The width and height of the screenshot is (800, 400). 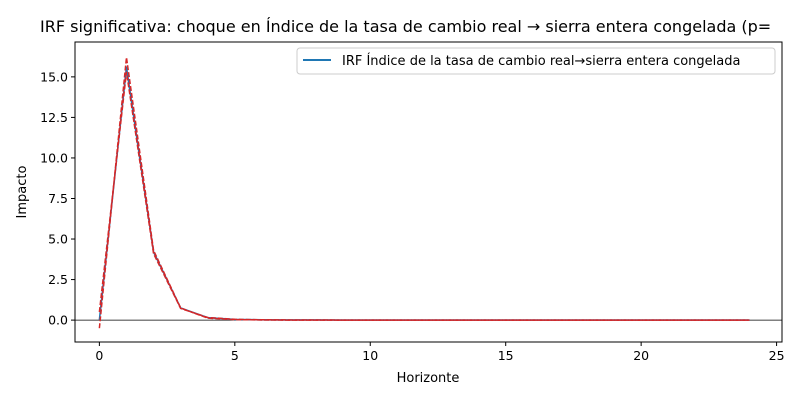 What do you see at coordinates (22, 192) in the screenshot?
I see `y-axis-label: Impacto` at bounding box center [22, 192].